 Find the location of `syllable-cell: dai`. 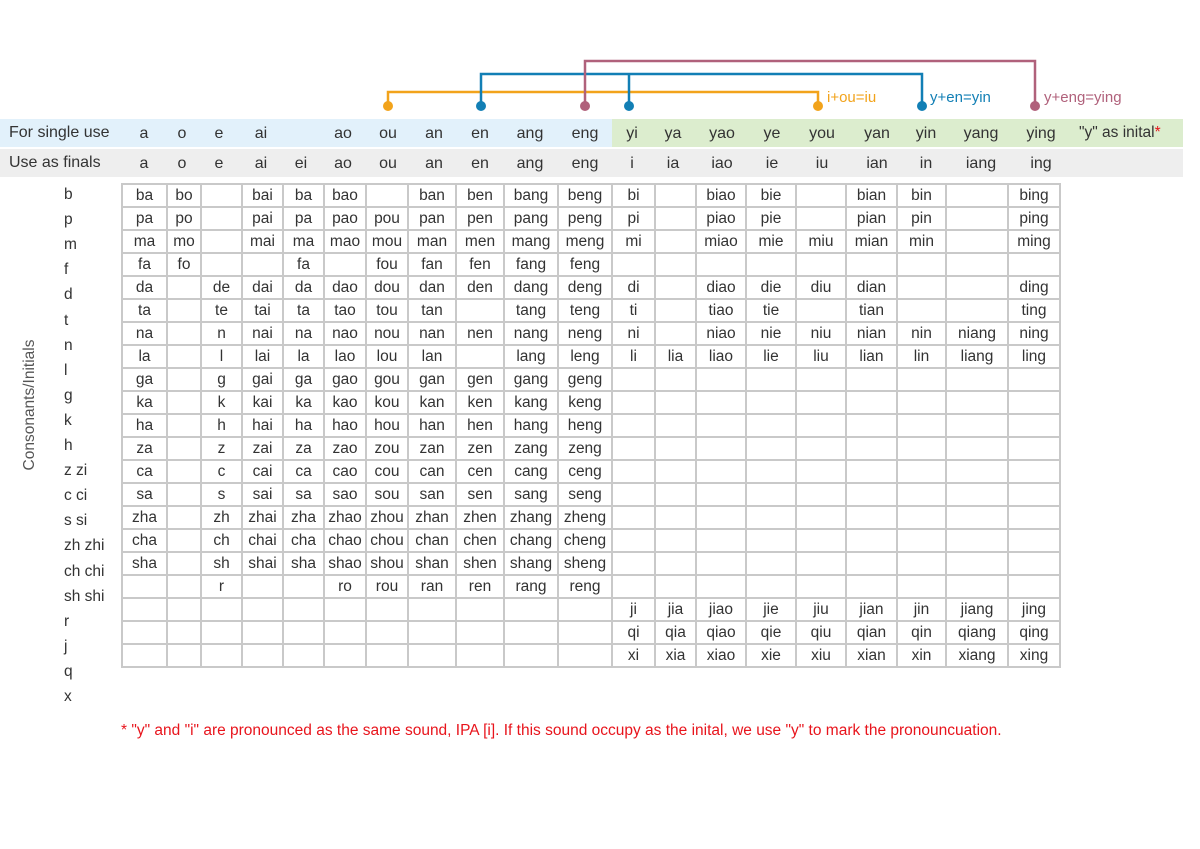

syllable-cell: dai is located at coordinates (262, 287).